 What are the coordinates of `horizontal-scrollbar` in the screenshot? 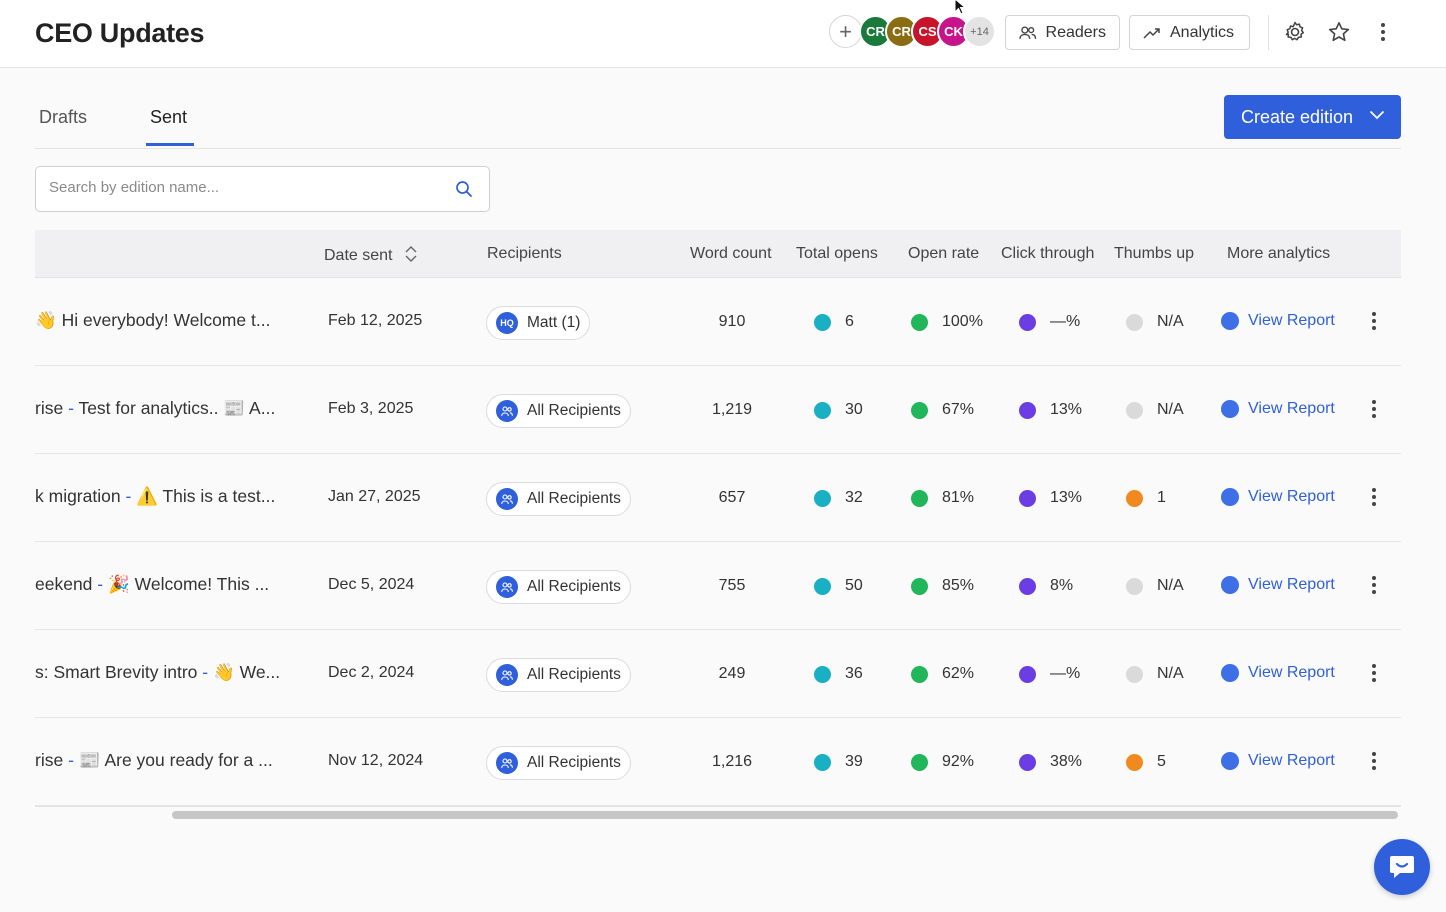 It's located at (718, 814).